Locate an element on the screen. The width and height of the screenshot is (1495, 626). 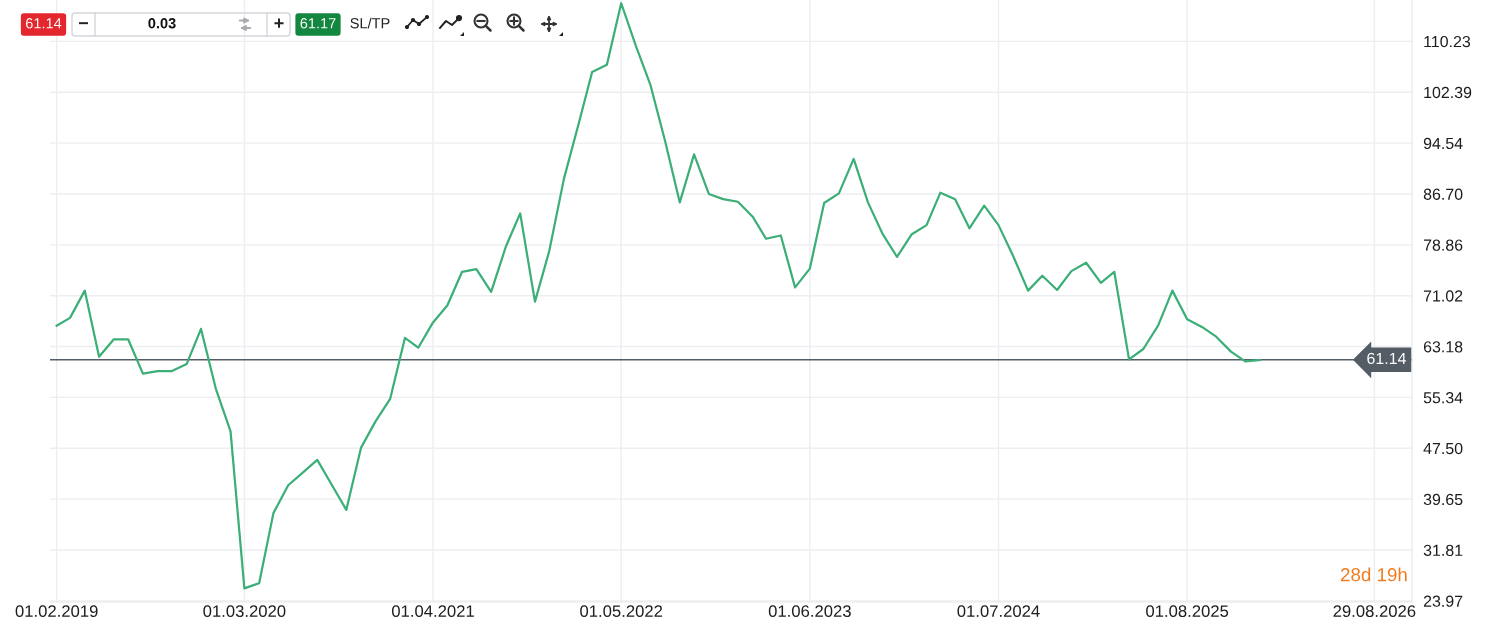
y-tick-label: 102.39 is located at coordinates (1448, 92).